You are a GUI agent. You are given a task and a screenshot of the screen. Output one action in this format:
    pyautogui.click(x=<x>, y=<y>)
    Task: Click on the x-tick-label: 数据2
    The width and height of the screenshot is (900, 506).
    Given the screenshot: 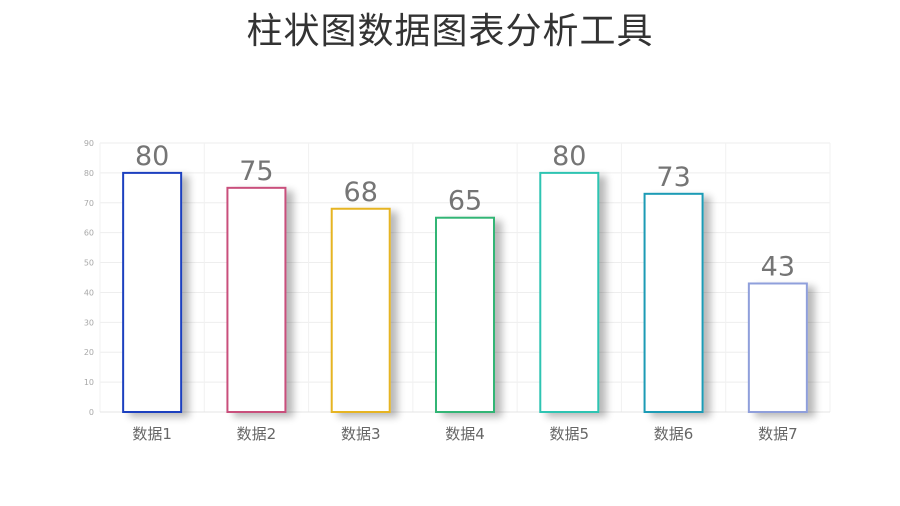 What is the action you would take?
    pyautogui.click(x=257, y=434)
    